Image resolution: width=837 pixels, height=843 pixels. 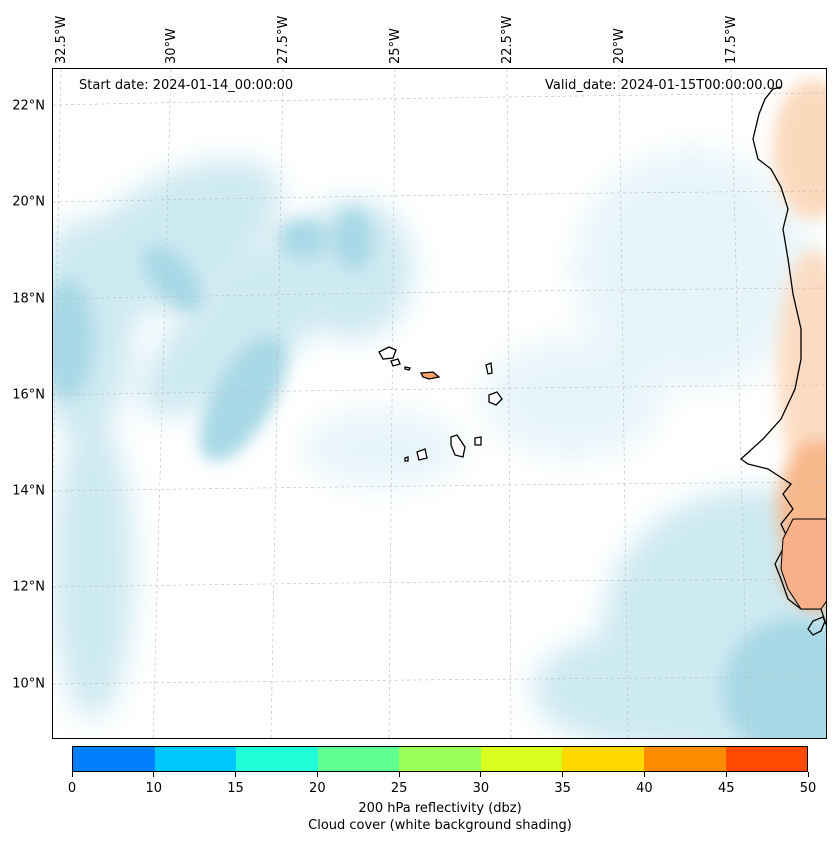 What do you see at coordinates (28, 299) in the screenshot?
I see `lat-label-18n: 18°N` at bounding box center [28, 299].